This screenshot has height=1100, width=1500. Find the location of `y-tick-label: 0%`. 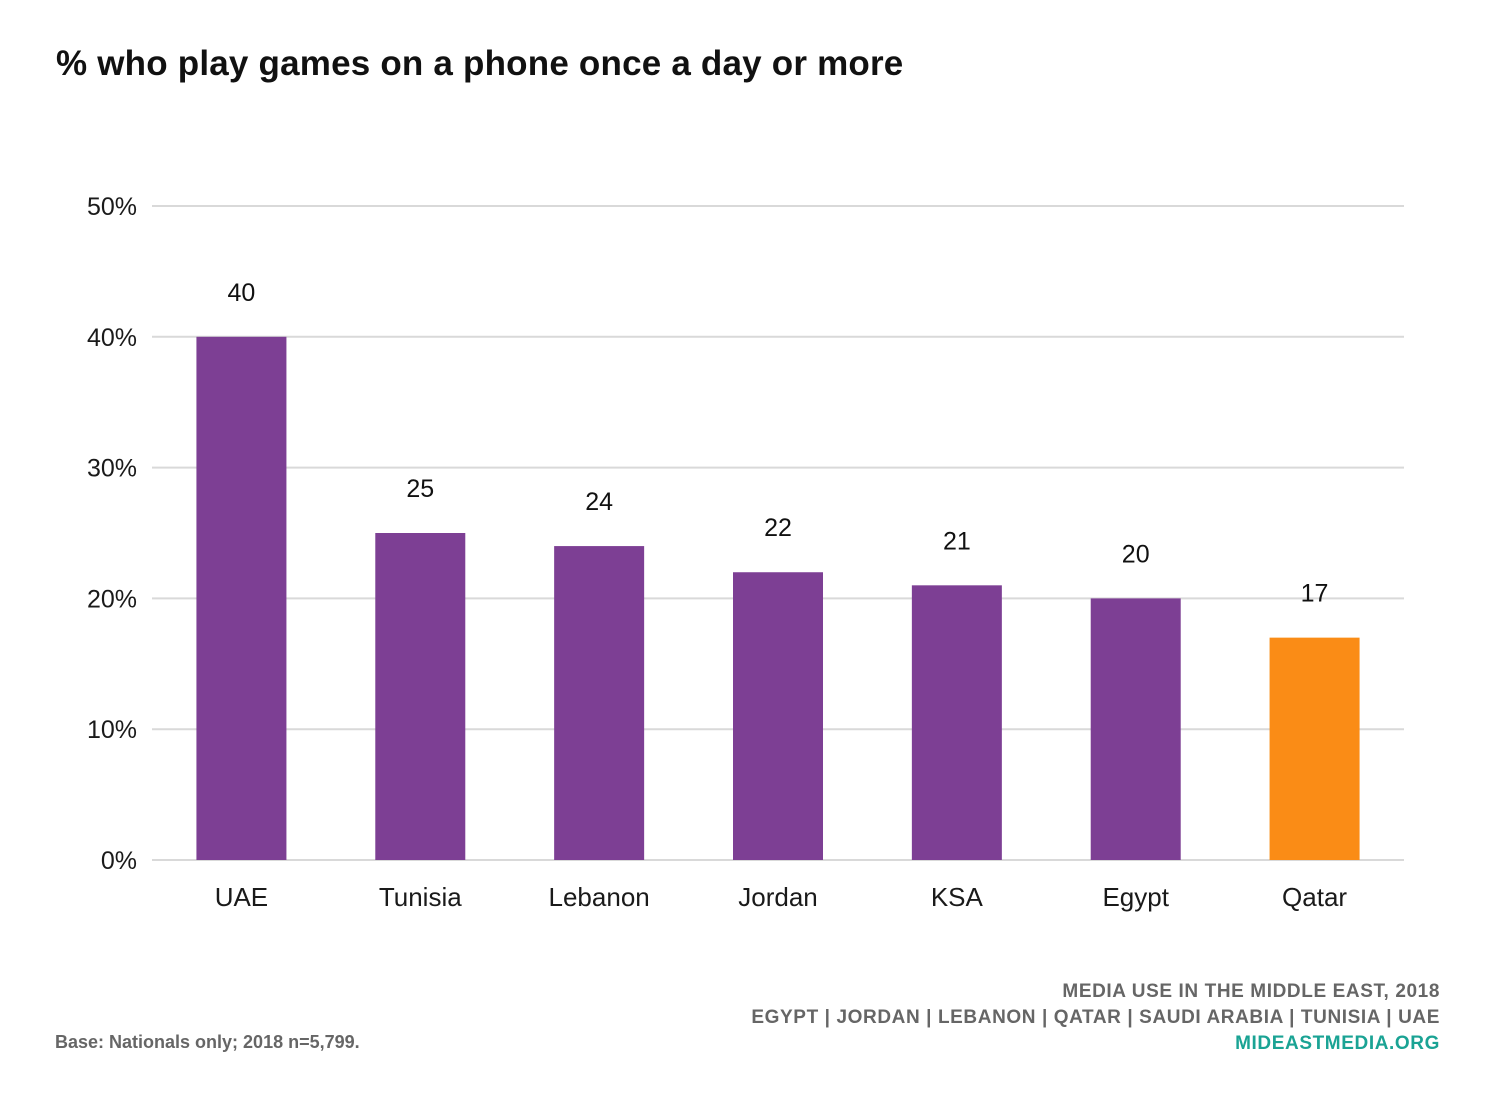

y-tick-label: 0% is located at coordinates (119, 861).